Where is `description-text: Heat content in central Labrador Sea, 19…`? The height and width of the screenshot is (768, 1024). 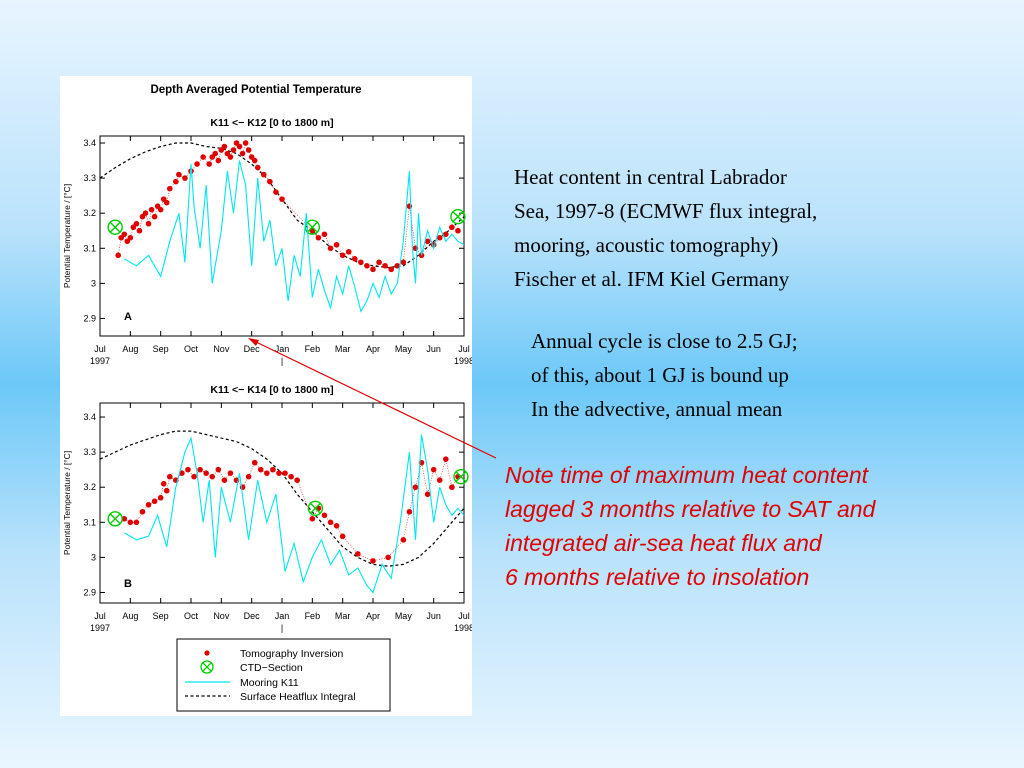 description-text: Heat content in central Labrador Sea, 19… is located at coordinates (744, 228).